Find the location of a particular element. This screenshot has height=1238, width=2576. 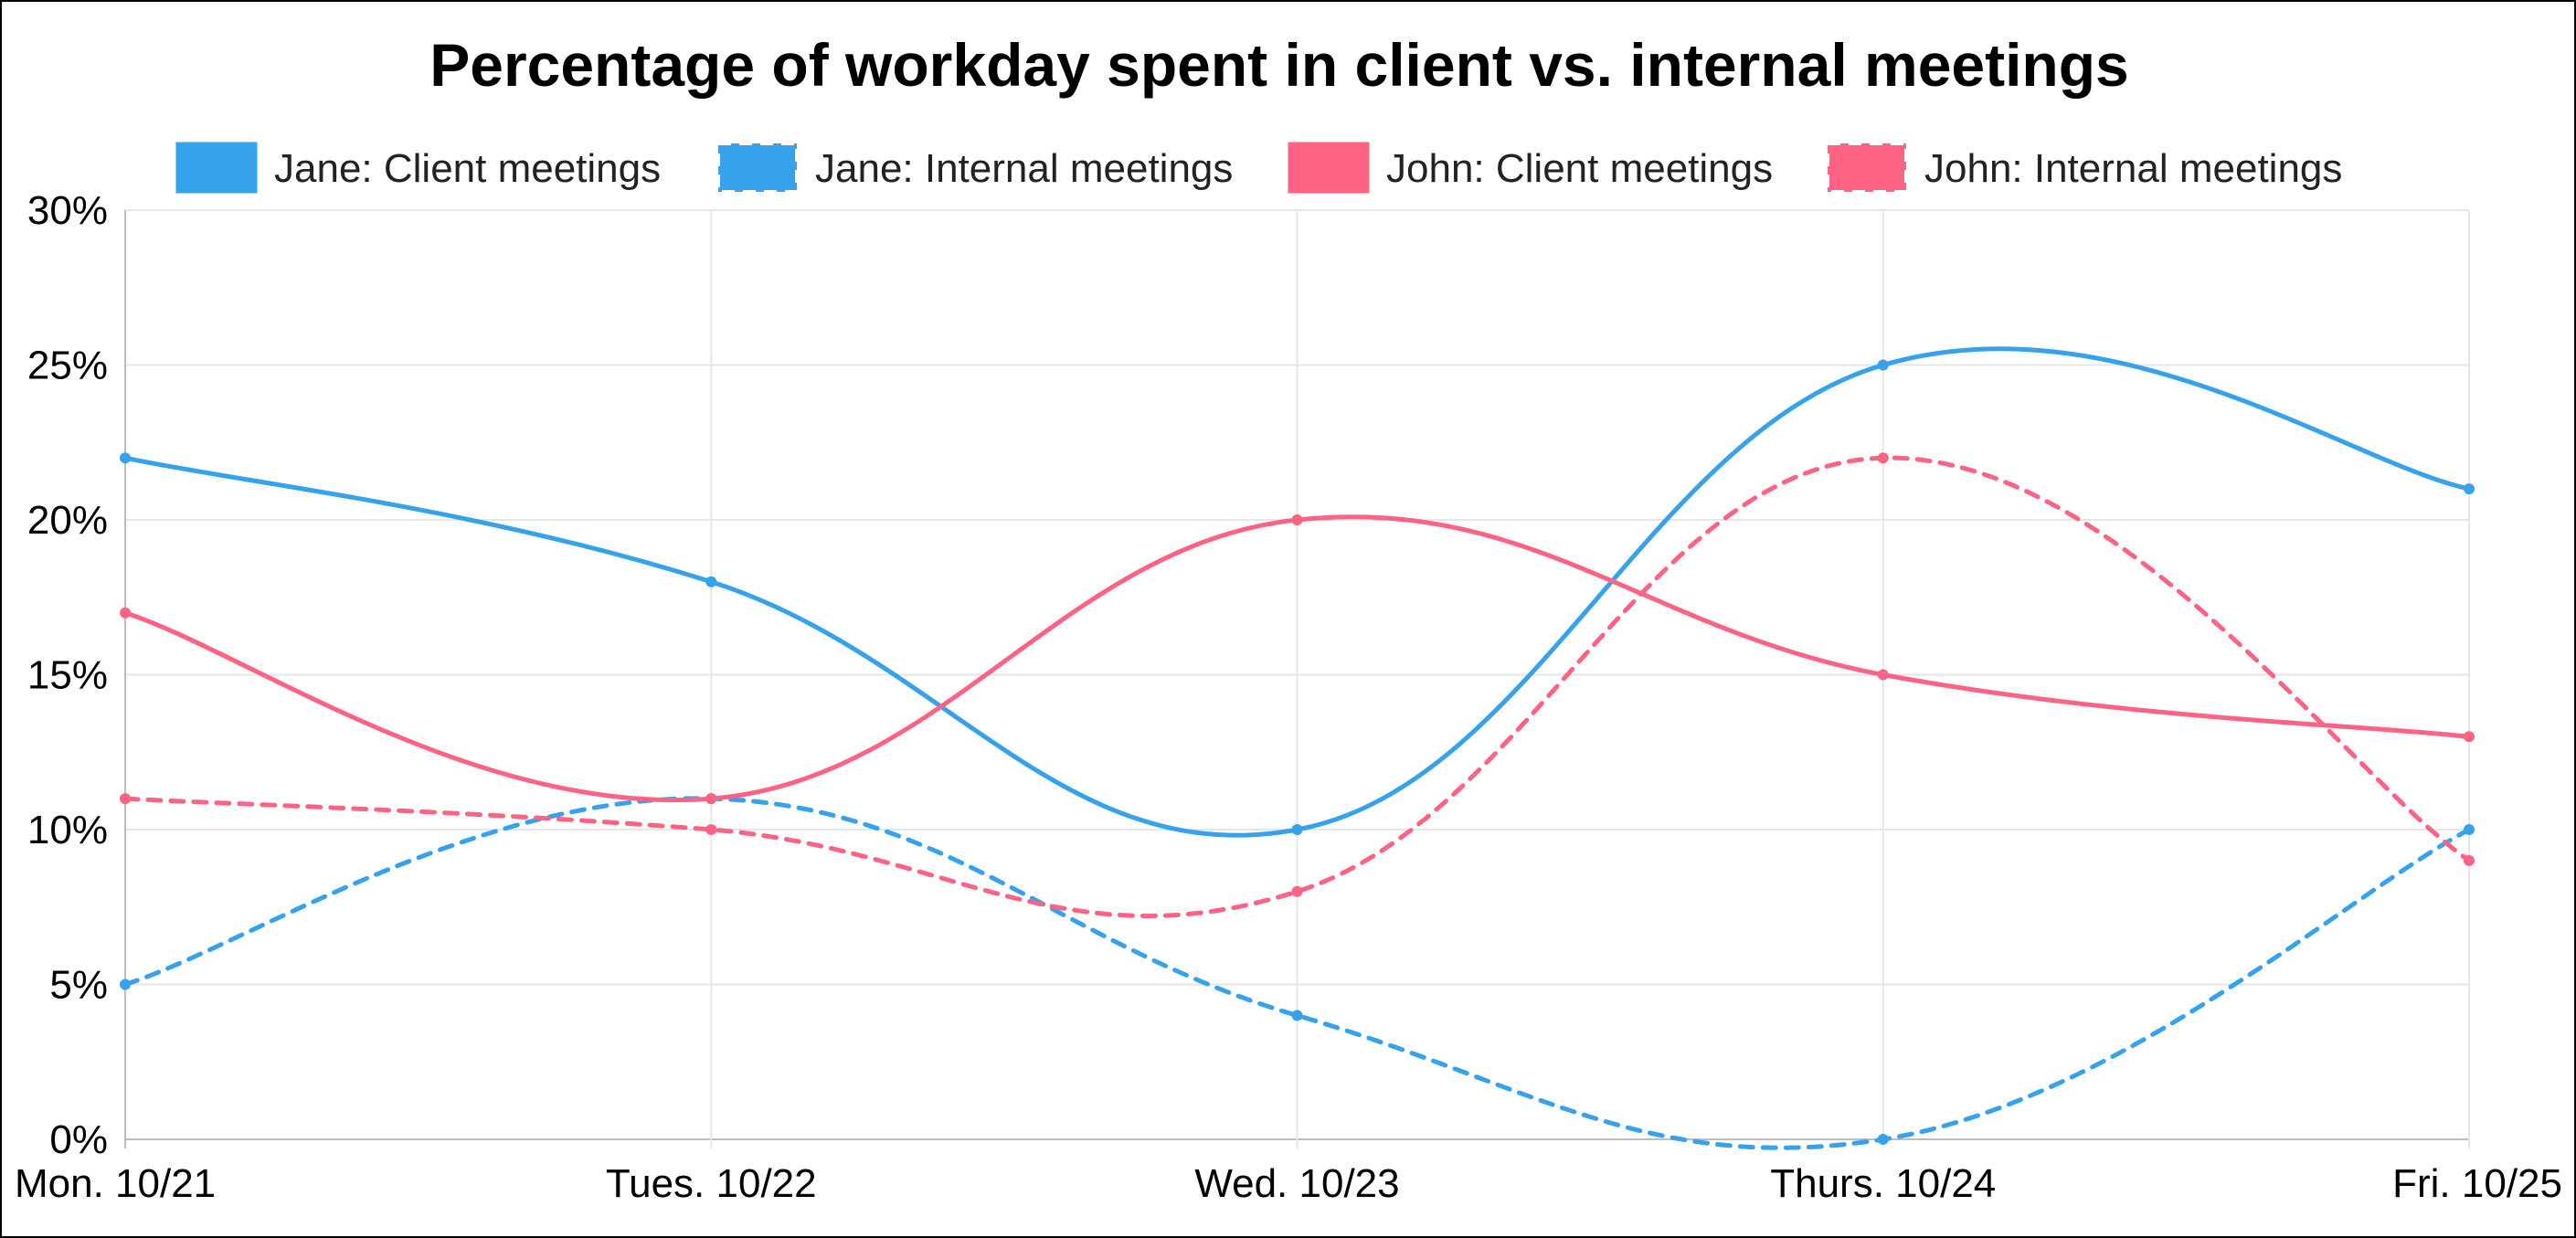

legend-label: John: Internal meetings is located at coordinates (2133, 168).